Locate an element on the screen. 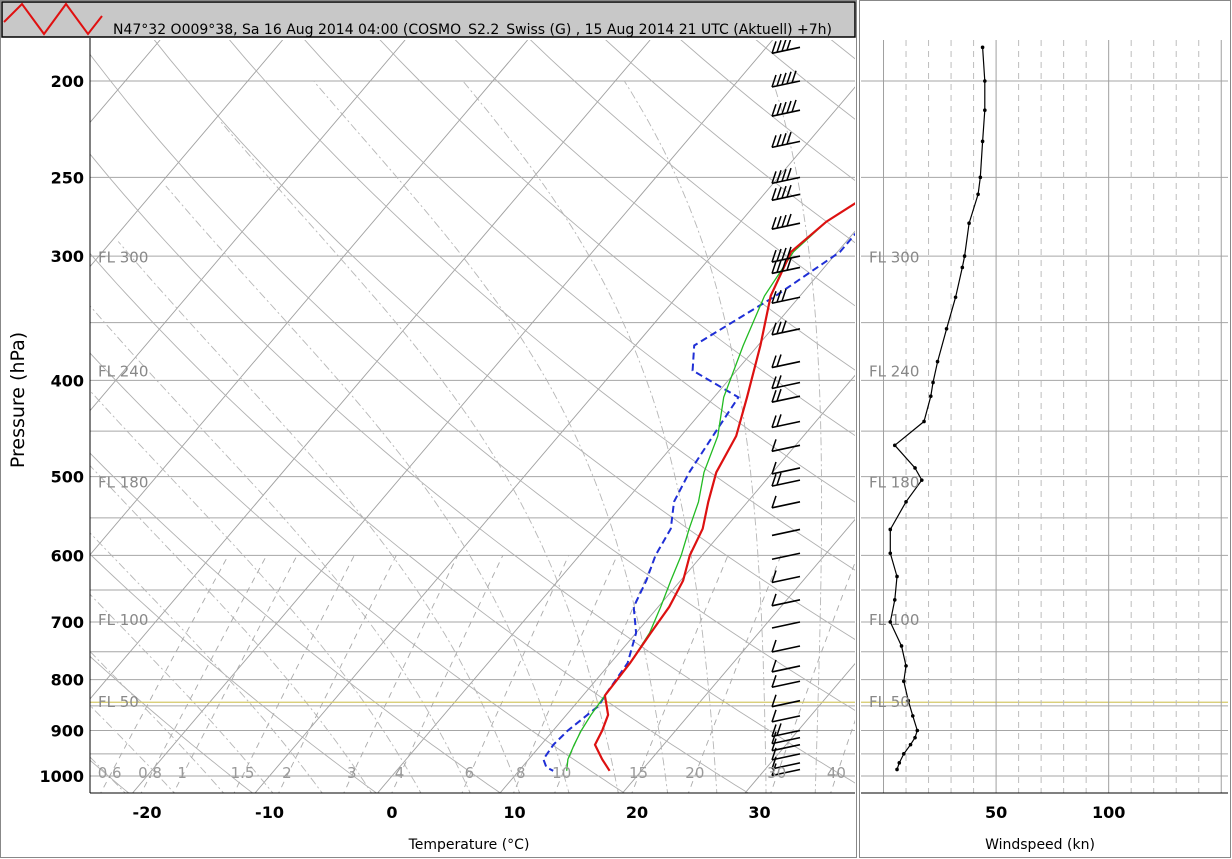 Image resolution: width=1232 pixels, height=859 pixels. temperature-tick-label: 10 is located at coordinates (514, 812).